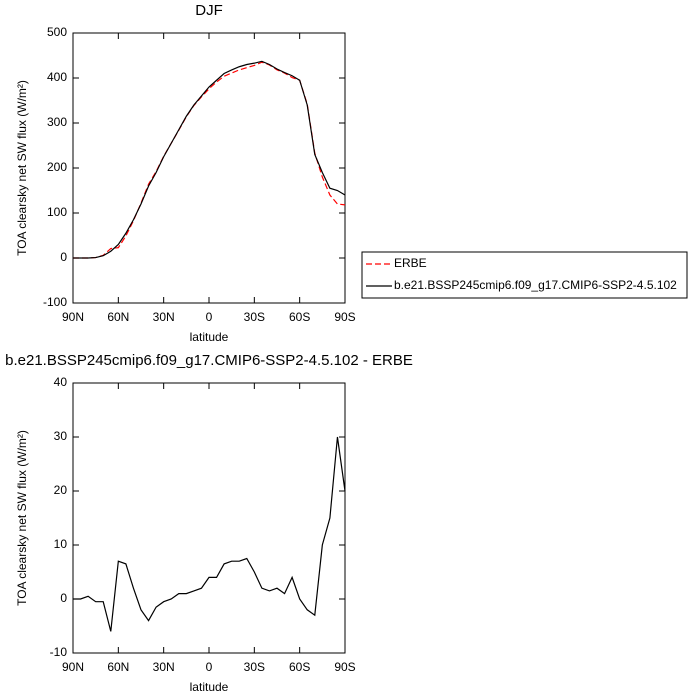  What do you see at coordinates (57, 77) in the screenshot?
I see `y-tick-label: 400` at bounding box center [57, 77].